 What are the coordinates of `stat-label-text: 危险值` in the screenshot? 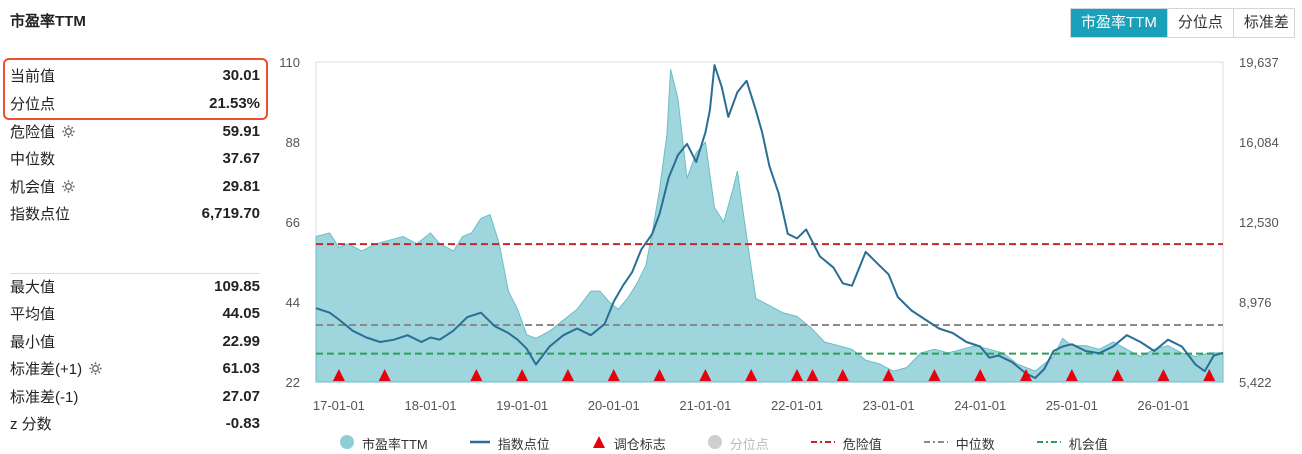 It's located at (33, 132).